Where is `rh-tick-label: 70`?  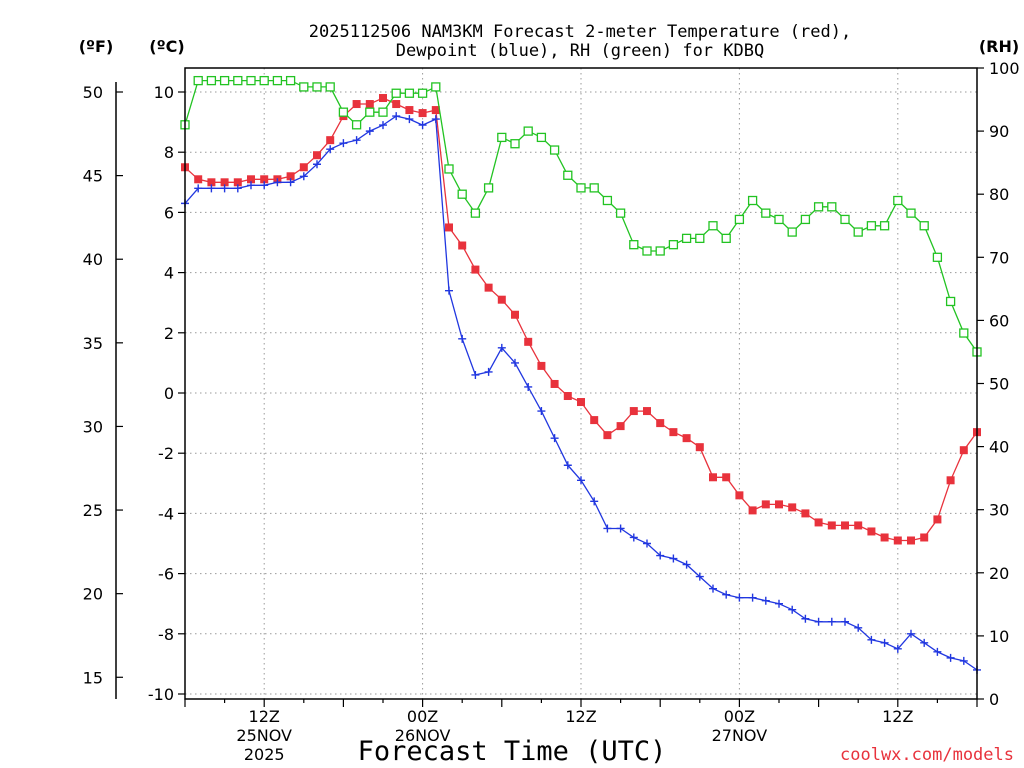
rh-tick-label: 70 is located at coordinates (999, 257).